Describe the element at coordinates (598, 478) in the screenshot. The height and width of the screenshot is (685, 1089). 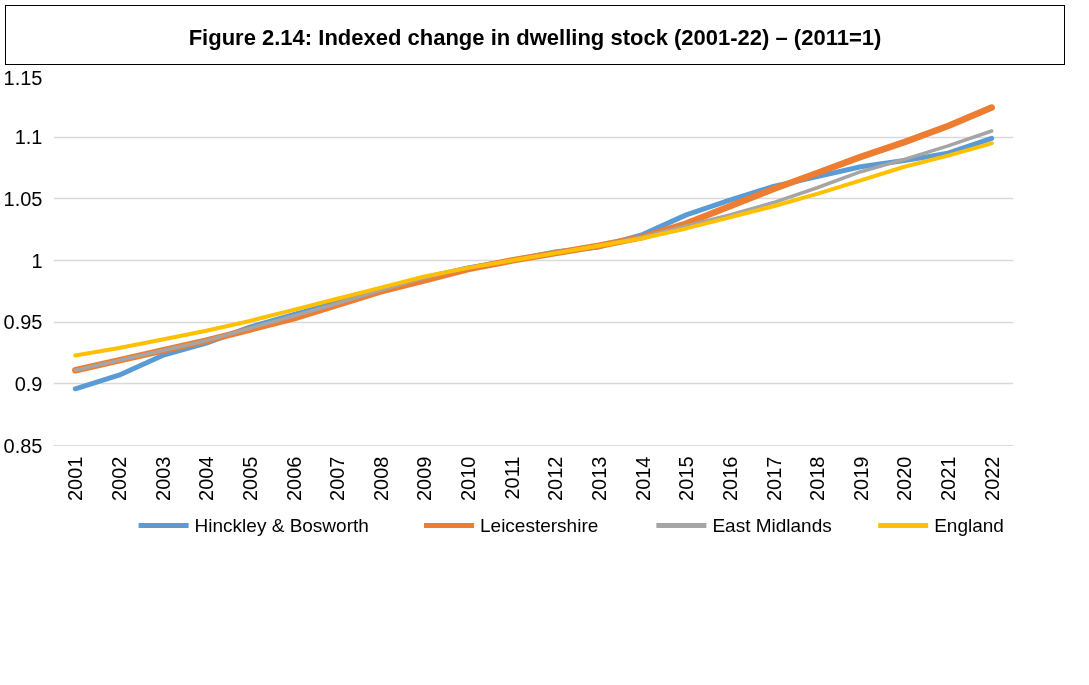
I see `x-tick-label: 2013` at that location.